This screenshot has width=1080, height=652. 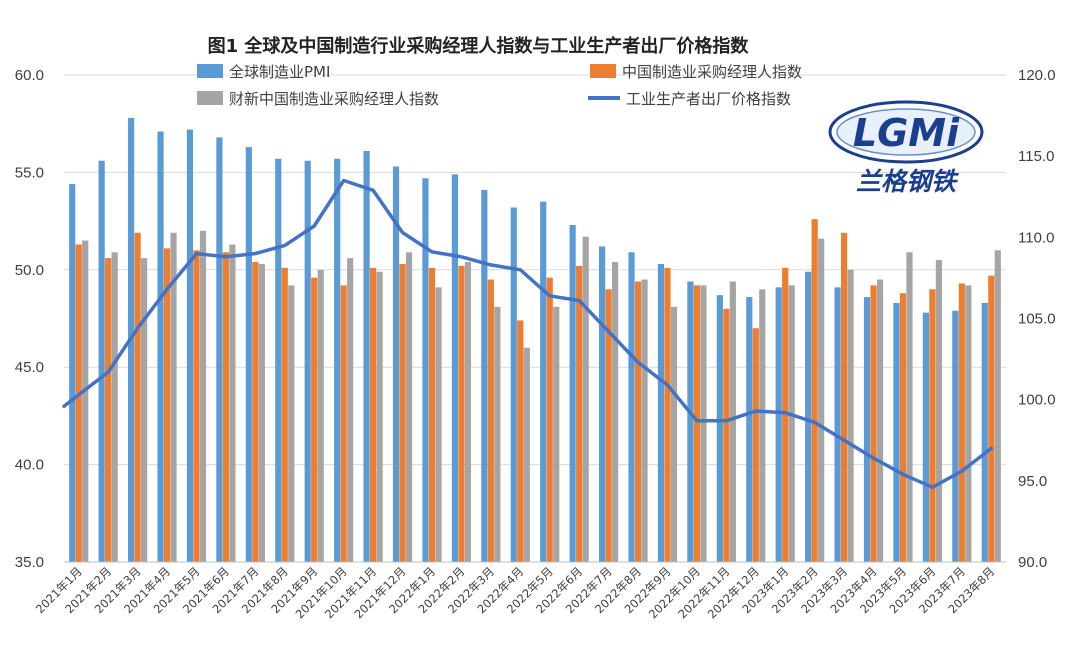 I want to click on chart-title: 图1 全球及中国制造行业采购经理人指数与工业生产者出厂价格指数, so click(x=479, y=46).